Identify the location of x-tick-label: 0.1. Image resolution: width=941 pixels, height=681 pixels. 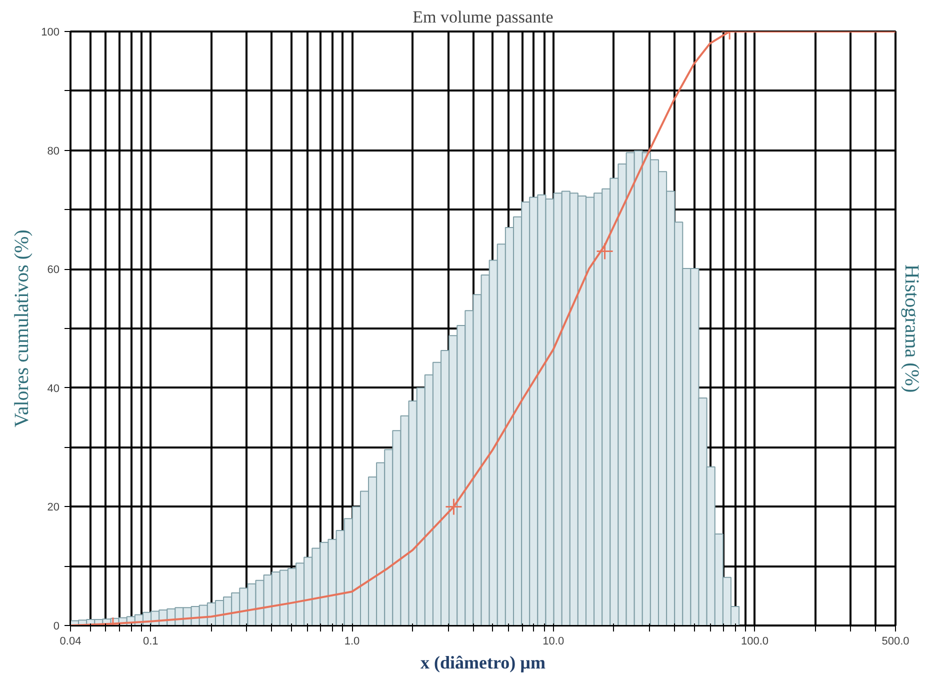
(150, 642).